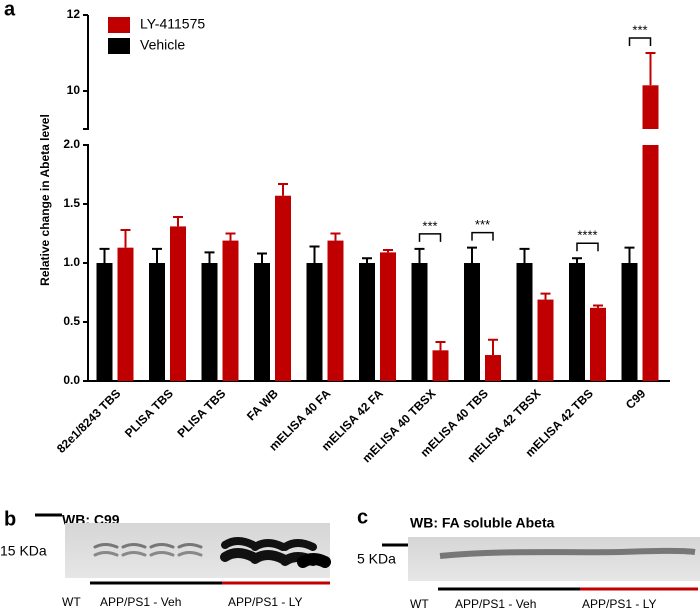 The image size is (700, 611). Describe the element at coordinates (376, 559) in the screenshot. I see `marker-label: 5 KDa` at that location.